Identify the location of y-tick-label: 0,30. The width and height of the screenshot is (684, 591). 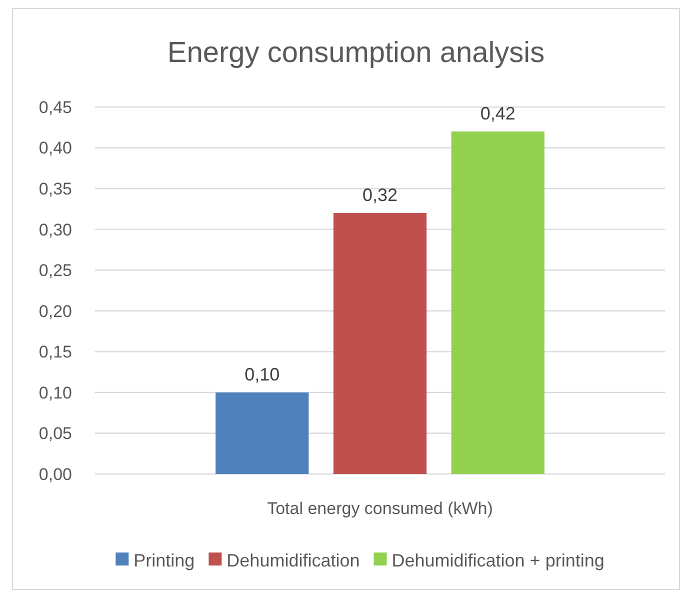
(55, 230).